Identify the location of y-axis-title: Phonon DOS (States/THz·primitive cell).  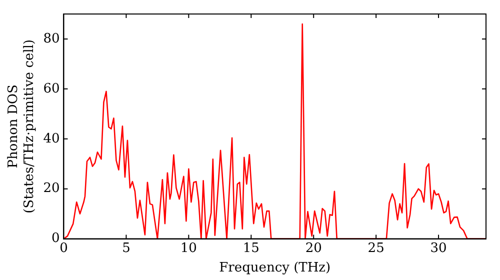
(21, 126).